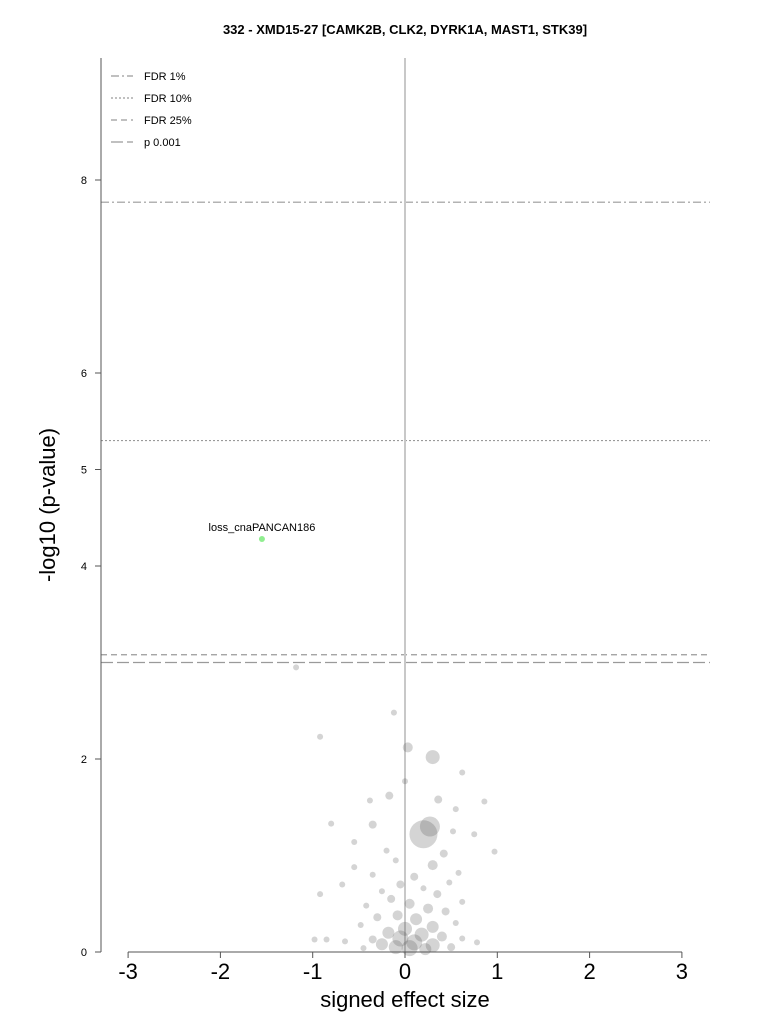 The image size is (768, 1024). What do you see at coordinates (589, 971) in the screenshot?
I see `x-tick-label-5: 2` at bounding box center [589, 971].